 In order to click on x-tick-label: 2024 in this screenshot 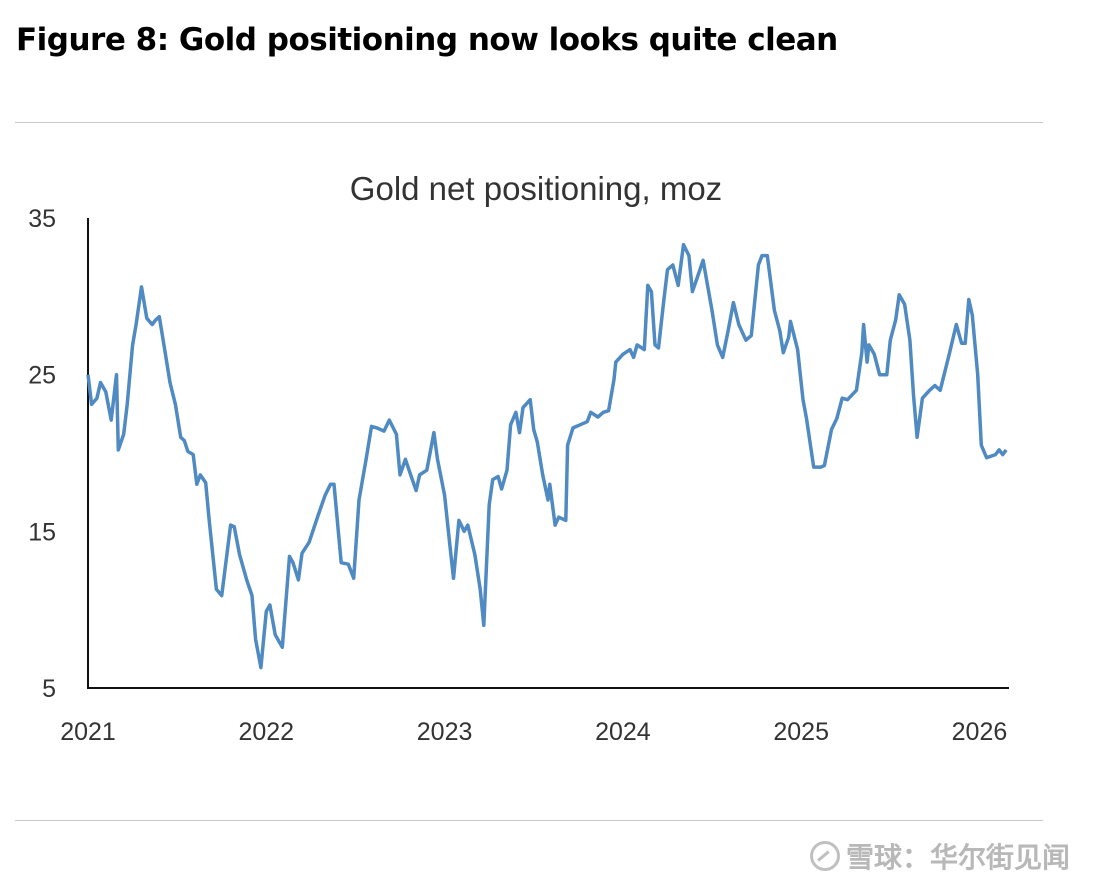, I will do `click(623, 732)`.